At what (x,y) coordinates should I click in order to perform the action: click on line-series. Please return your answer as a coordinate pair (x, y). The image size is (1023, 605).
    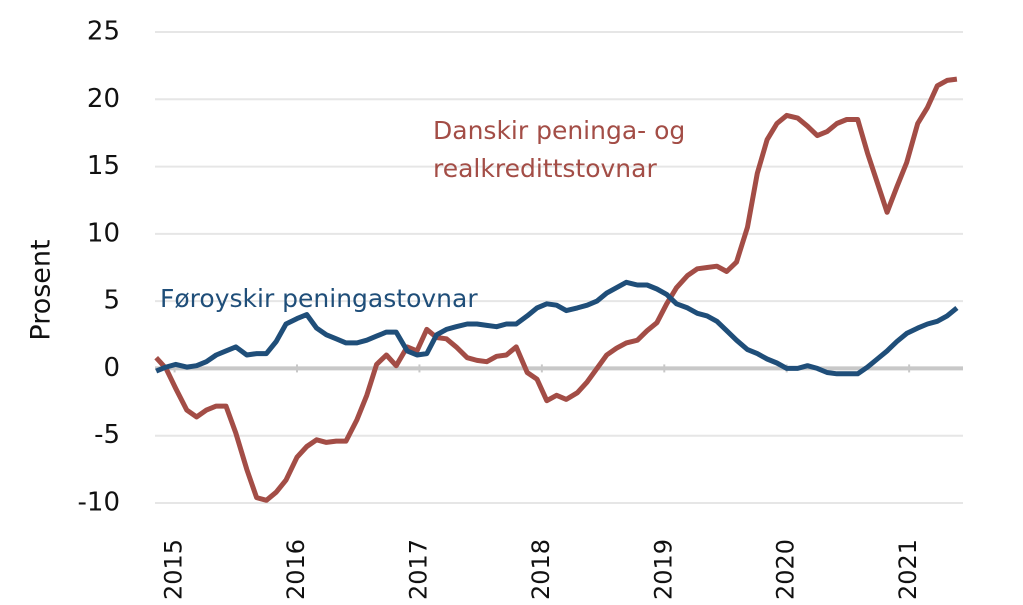
    Looking at the image, I should click on (557, 328).